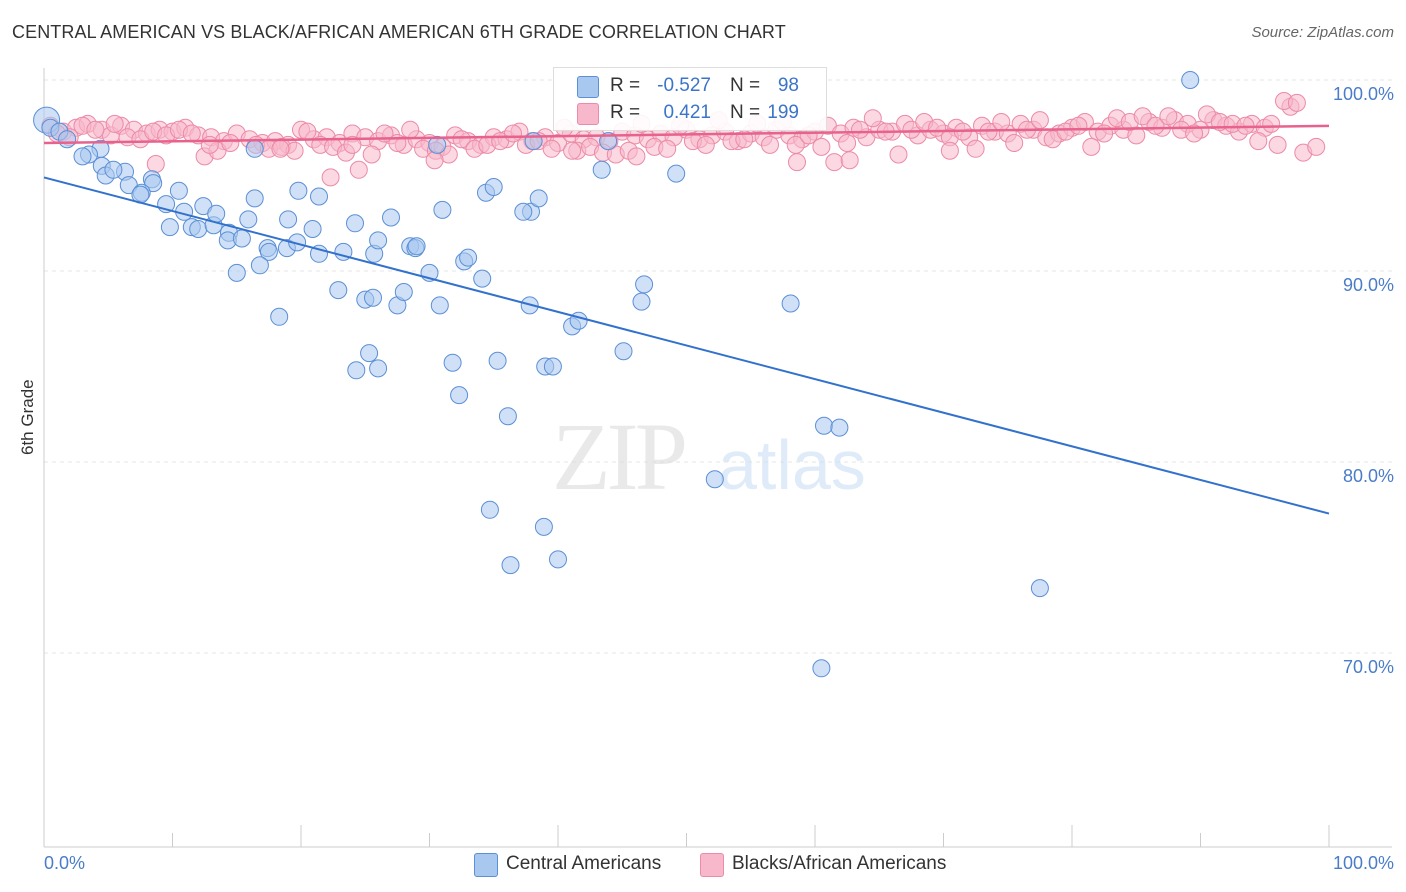 This screenshot has width=1406, height=892. I want to click on stats-row-blacks-african-americans: R = 0.421 N = 199, so click(690, 114).